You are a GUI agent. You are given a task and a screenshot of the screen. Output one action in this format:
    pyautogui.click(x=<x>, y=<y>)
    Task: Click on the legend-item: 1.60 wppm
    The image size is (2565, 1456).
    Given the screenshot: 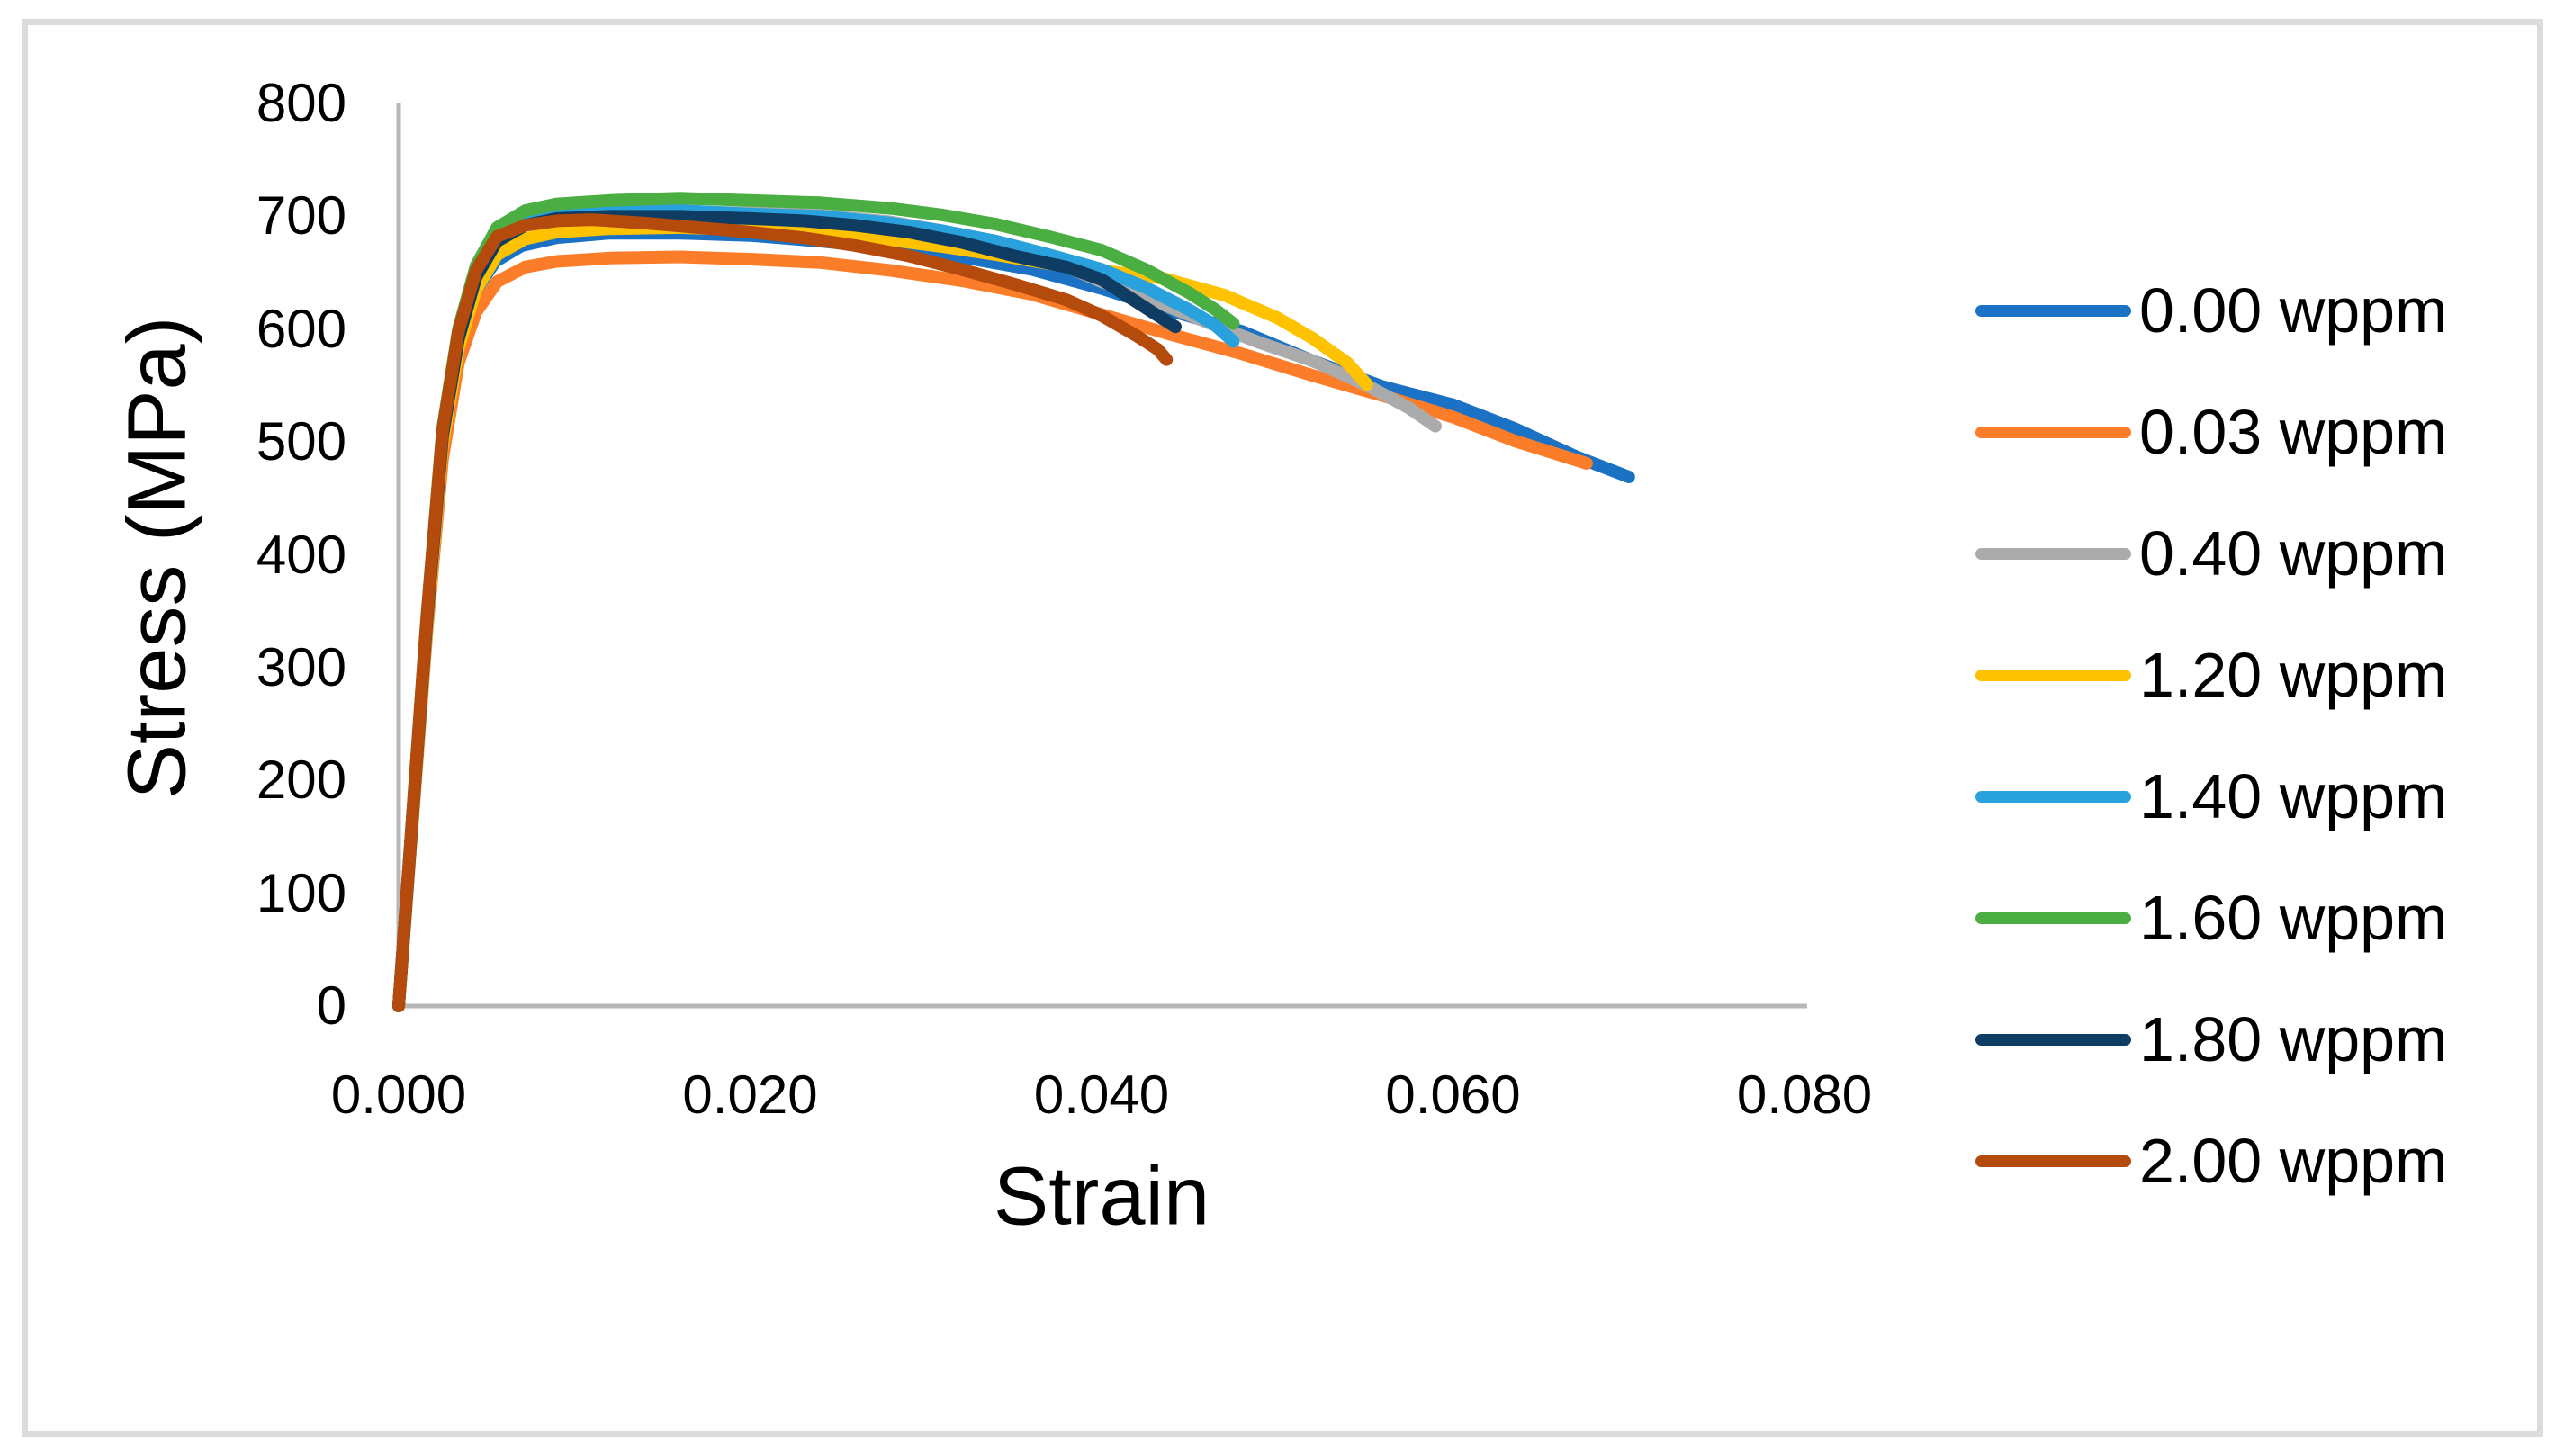 What is the action you would take?
    pyautogui.click(x=2211, y=918)
    